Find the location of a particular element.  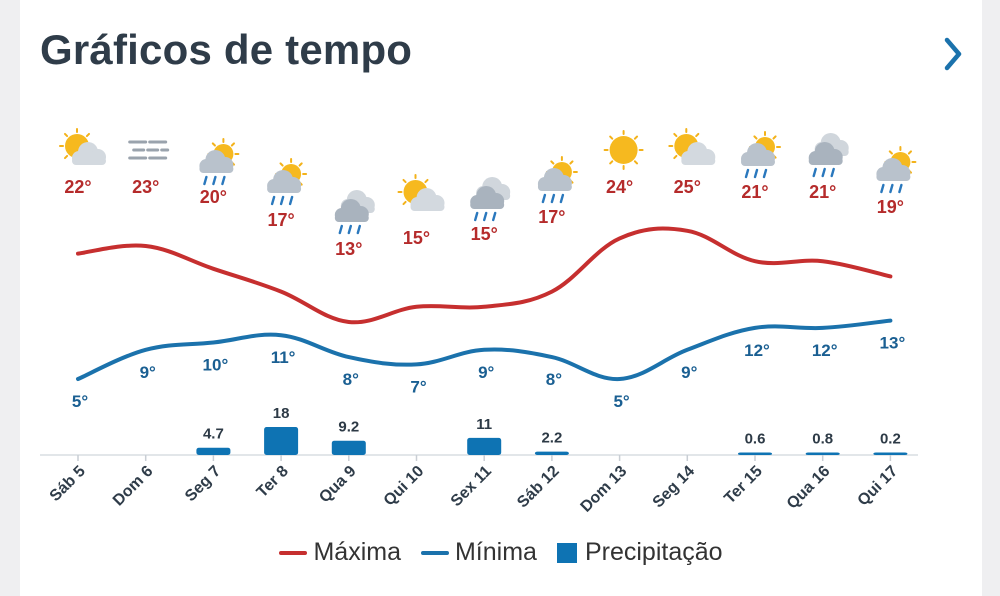

max-temp-label: 22° is located at coordinates (77, 187).